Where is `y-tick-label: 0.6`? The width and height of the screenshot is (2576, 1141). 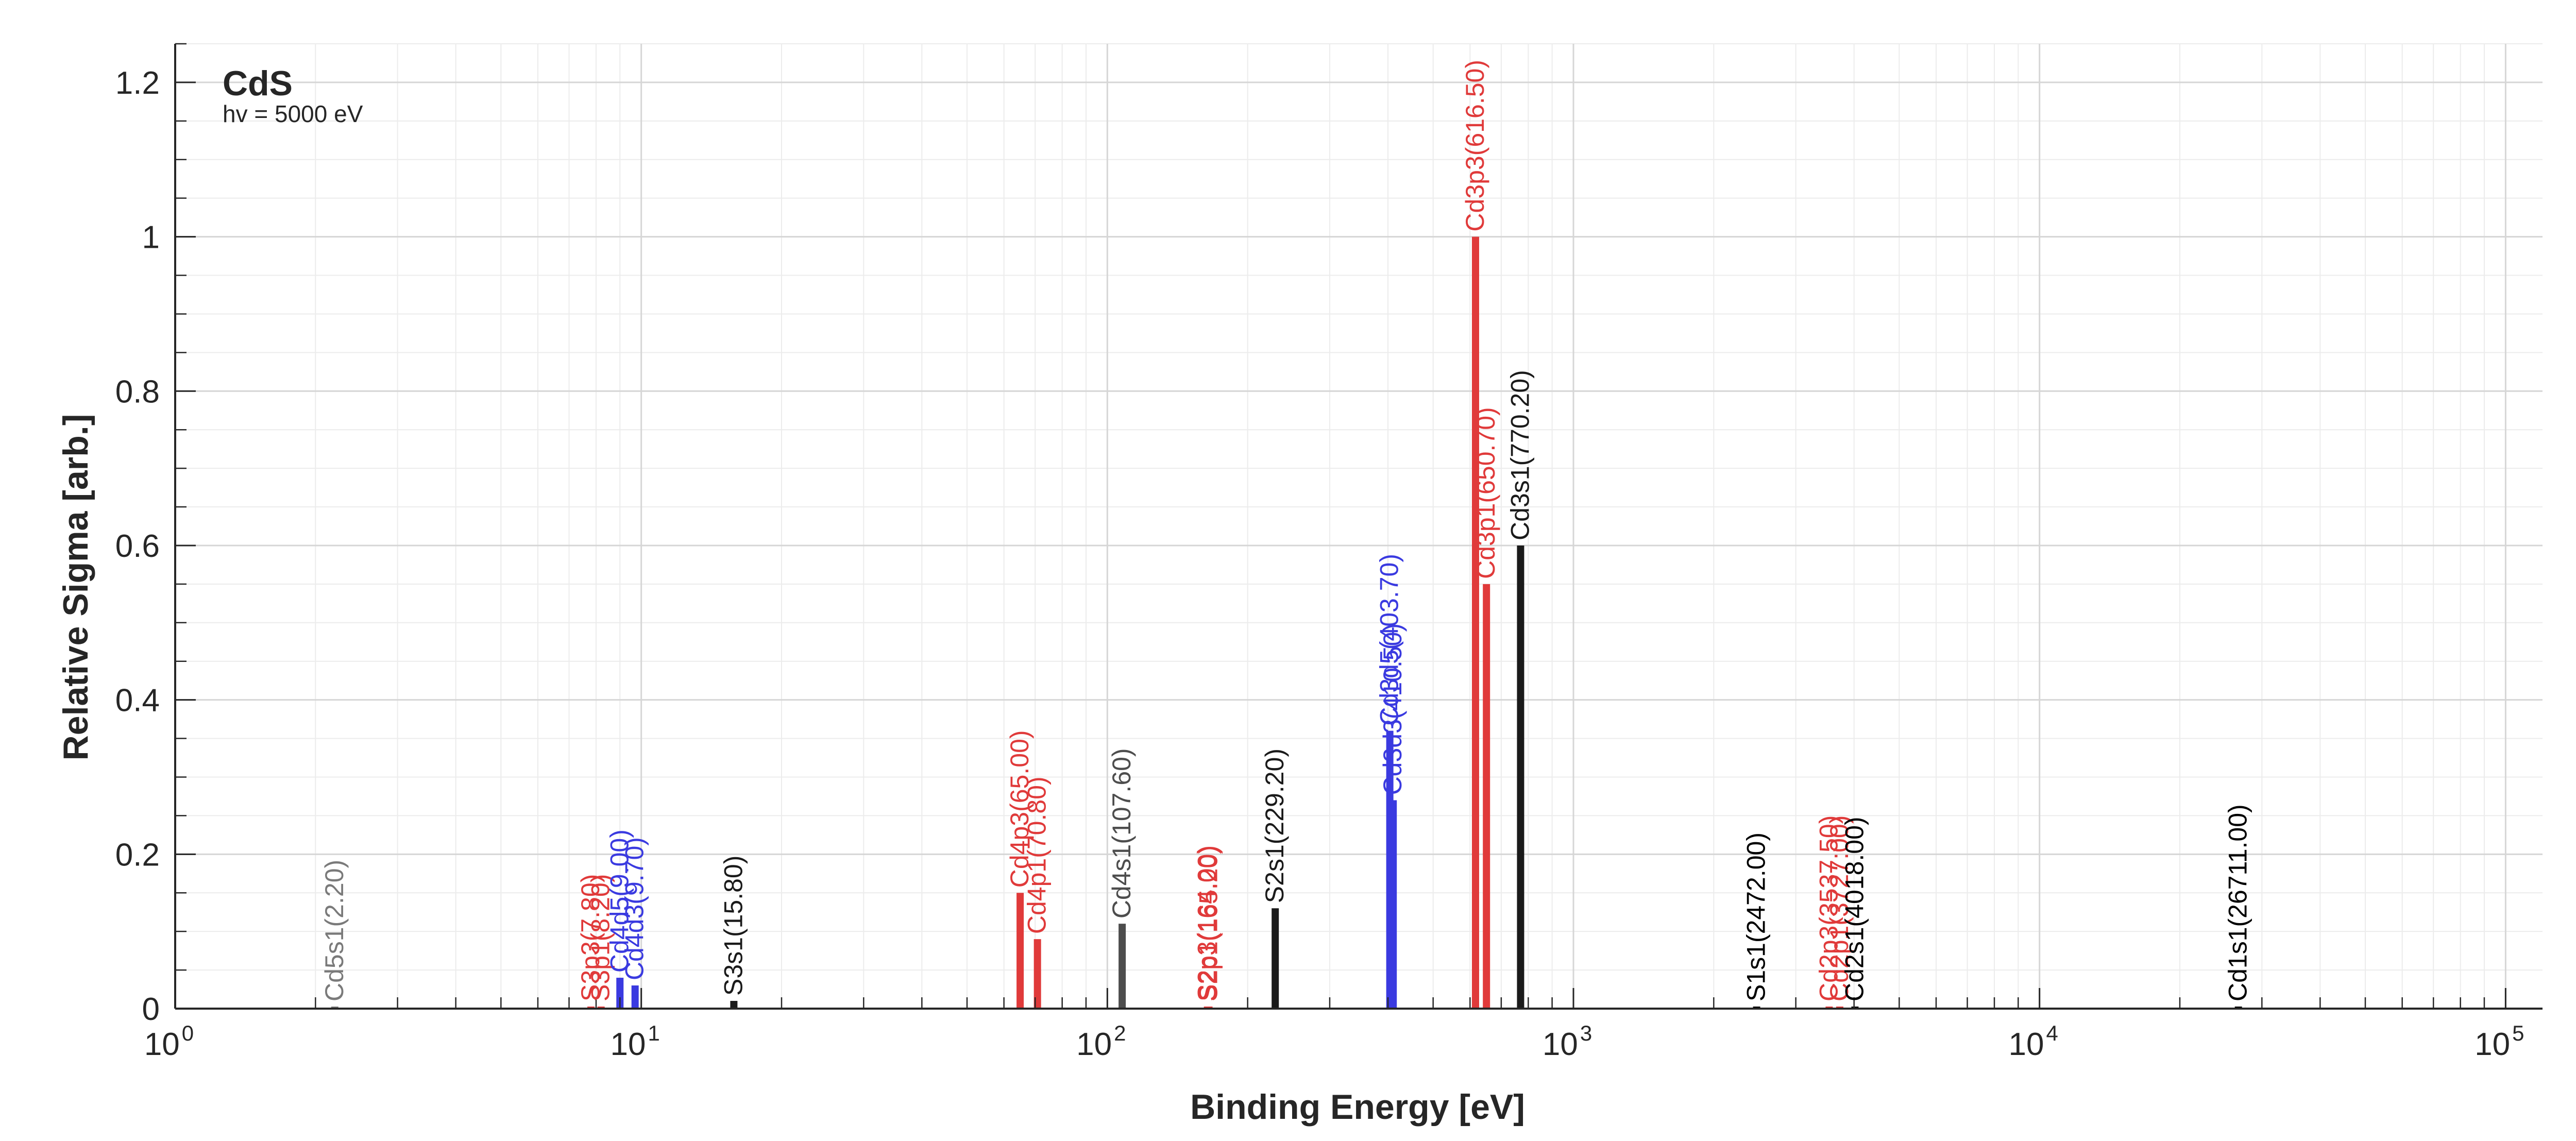 y-tick-label: 0.6 is located at coordinates (137, 546).